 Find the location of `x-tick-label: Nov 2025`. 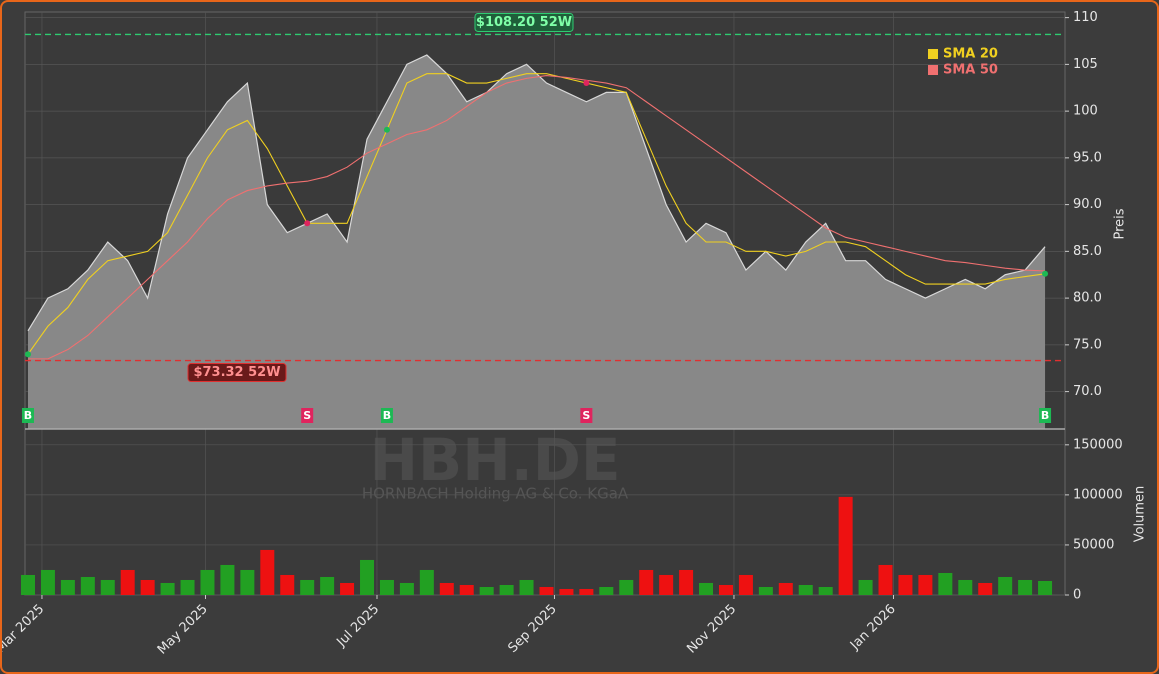

x-tick-label: Nov 2025 is located at coordinates (711, 629).